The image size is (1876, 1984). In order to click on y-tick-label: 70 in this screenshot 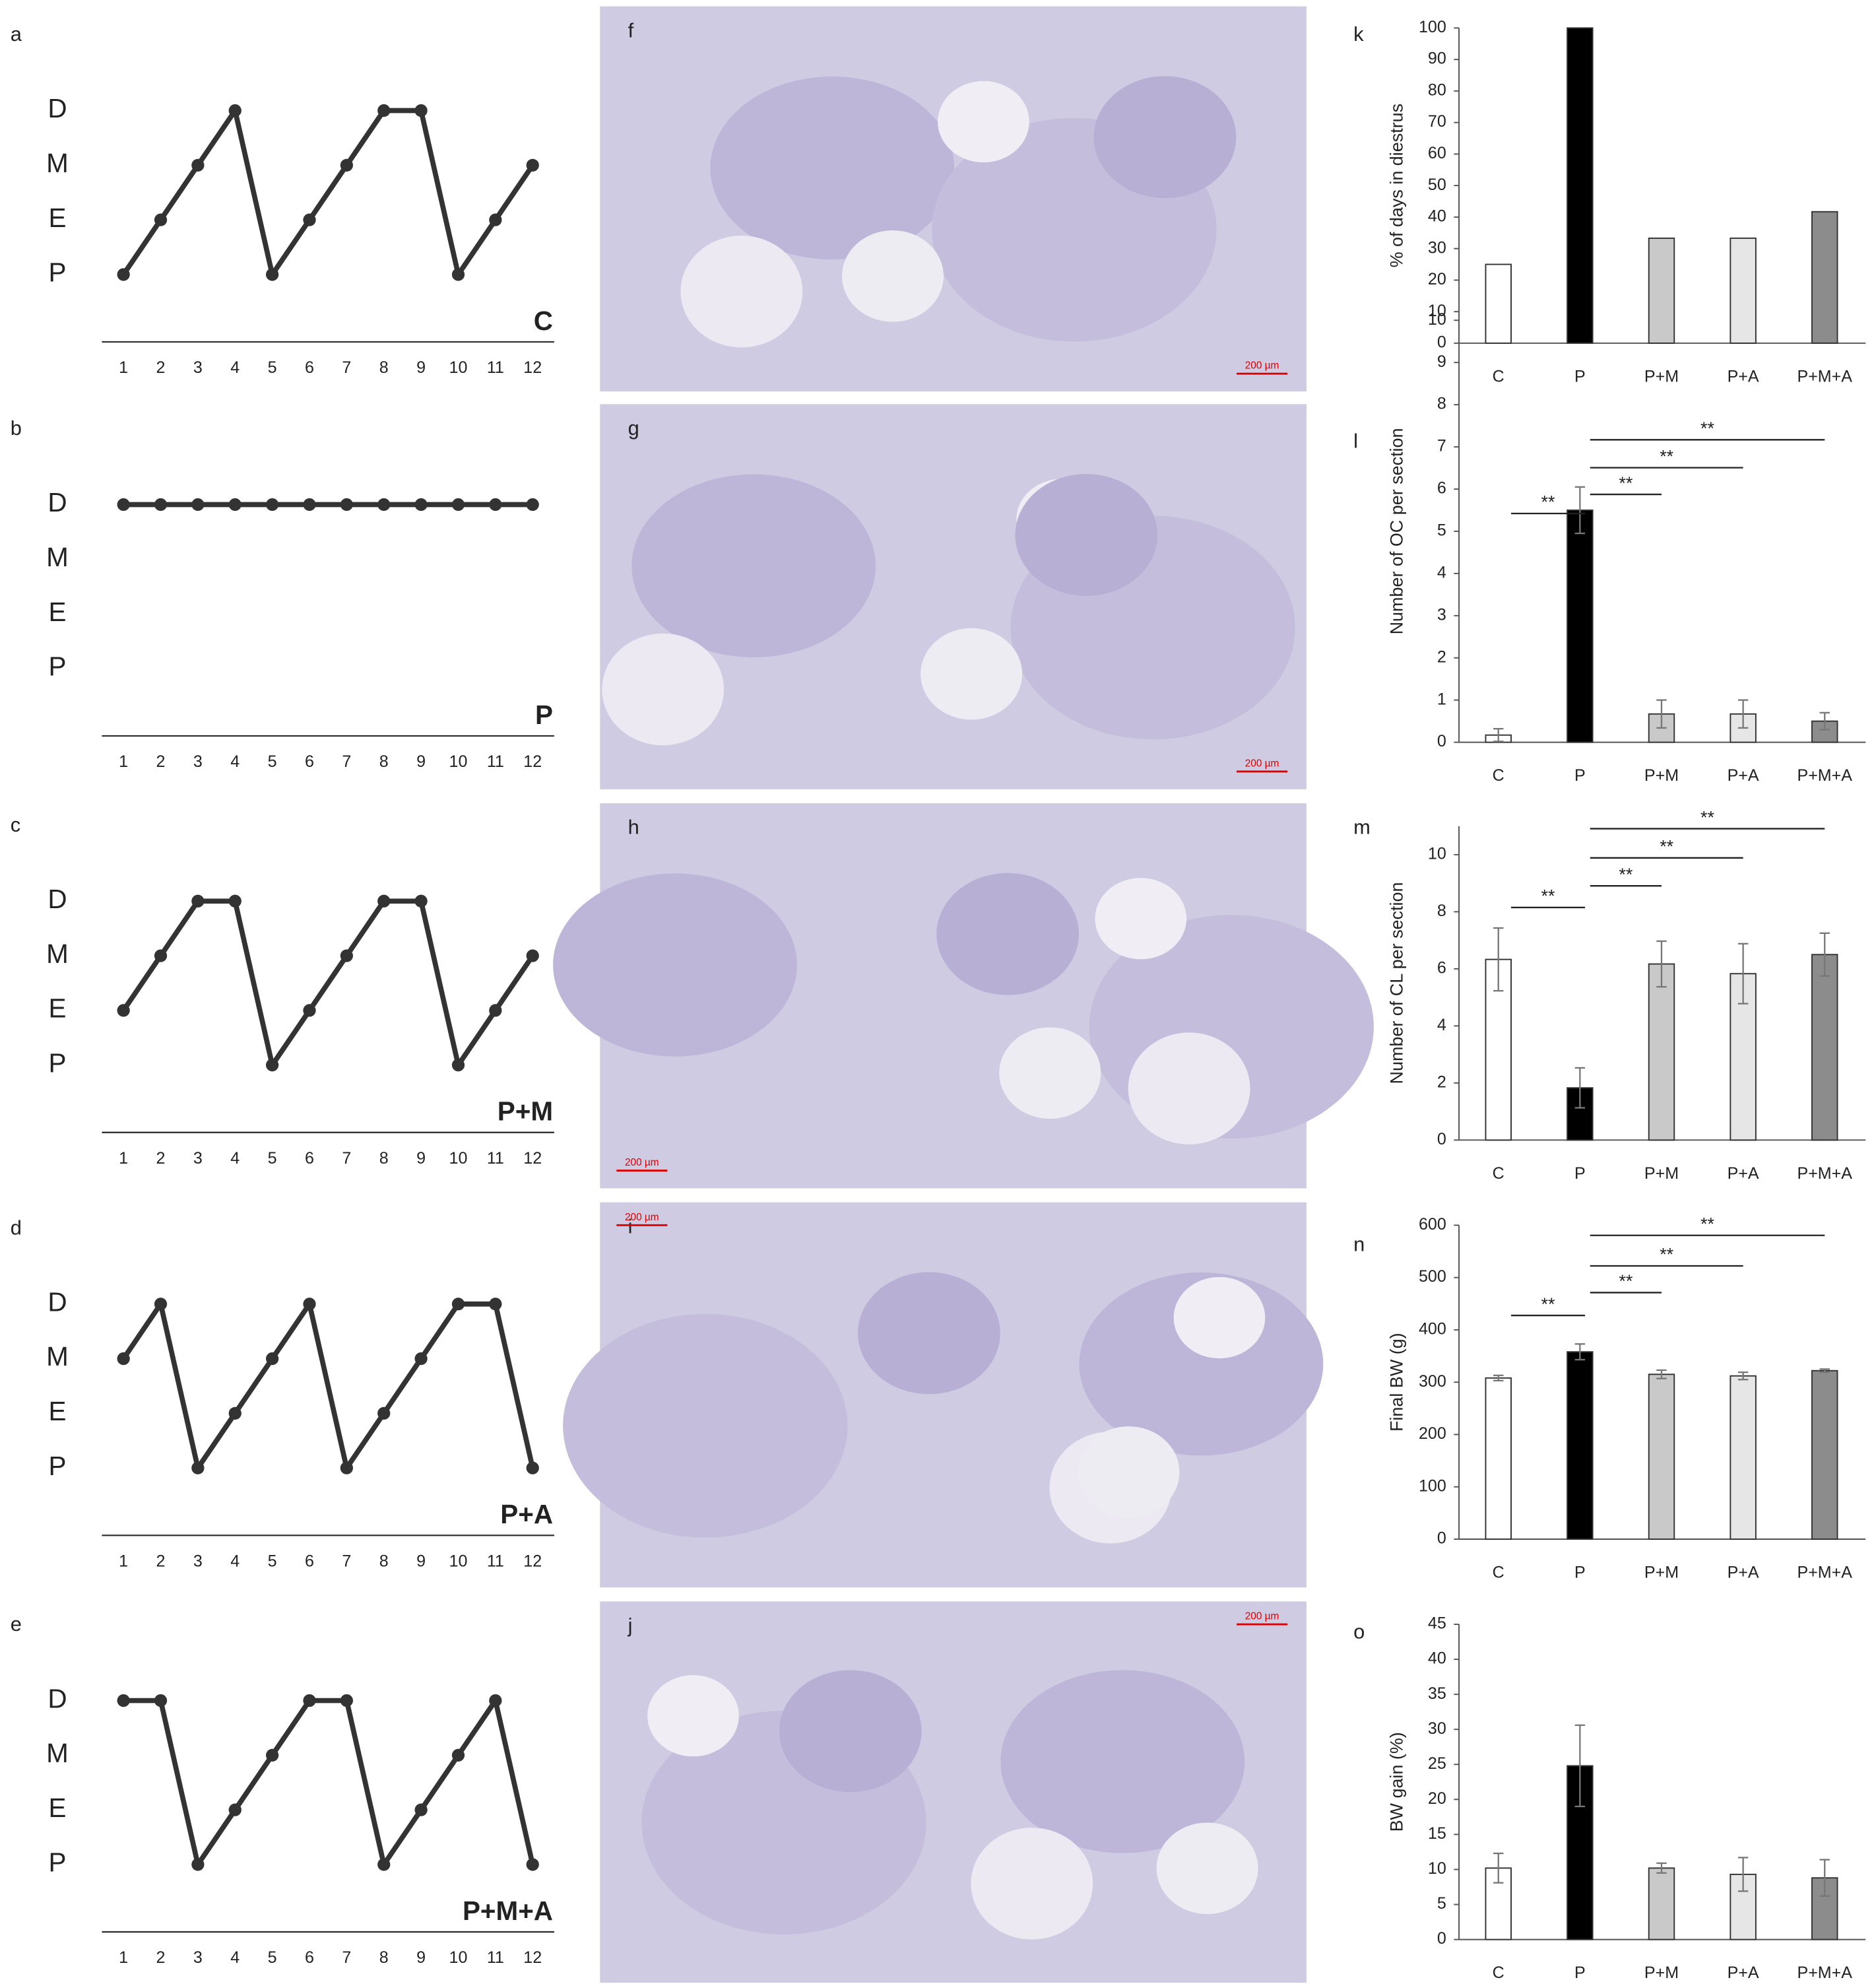, I will do `click(1437, 121)`.